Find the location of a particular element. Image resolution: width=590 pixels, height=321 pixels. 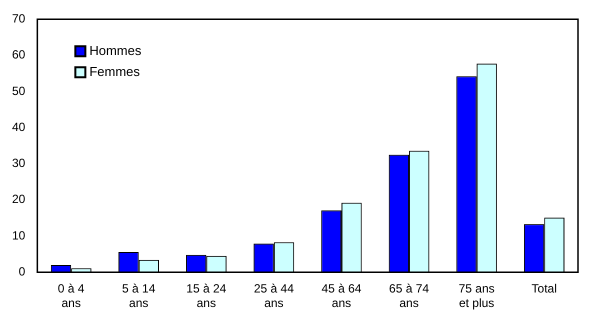

x-tick-label: 75 ans et plus is located at coordinates (476, 296).